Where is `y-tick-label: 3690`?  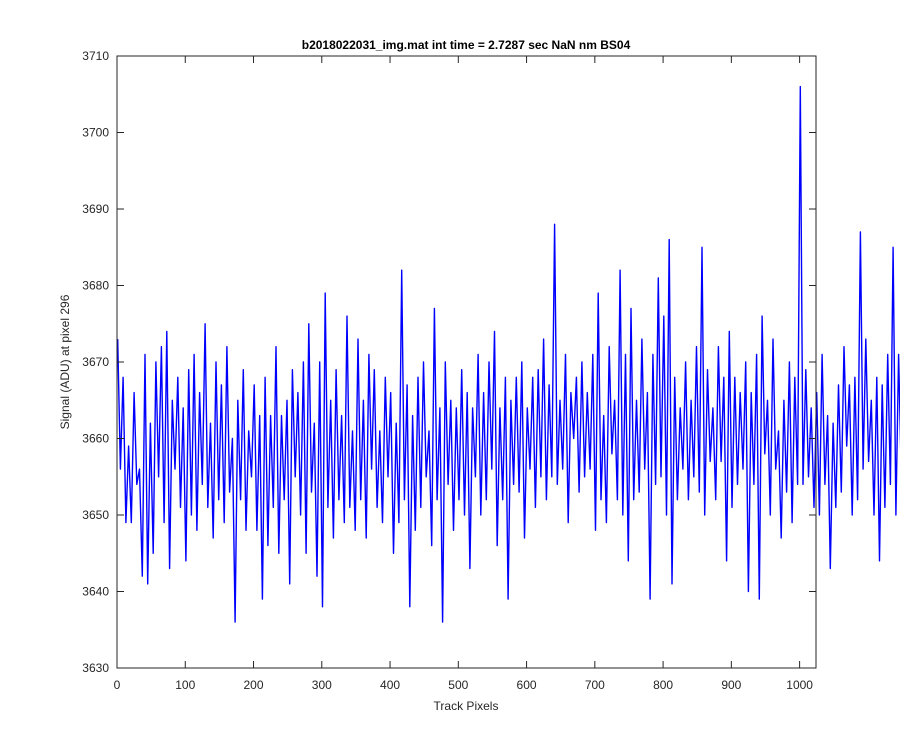
y-tick-label: 3690 is located at coordinates (95, 209).